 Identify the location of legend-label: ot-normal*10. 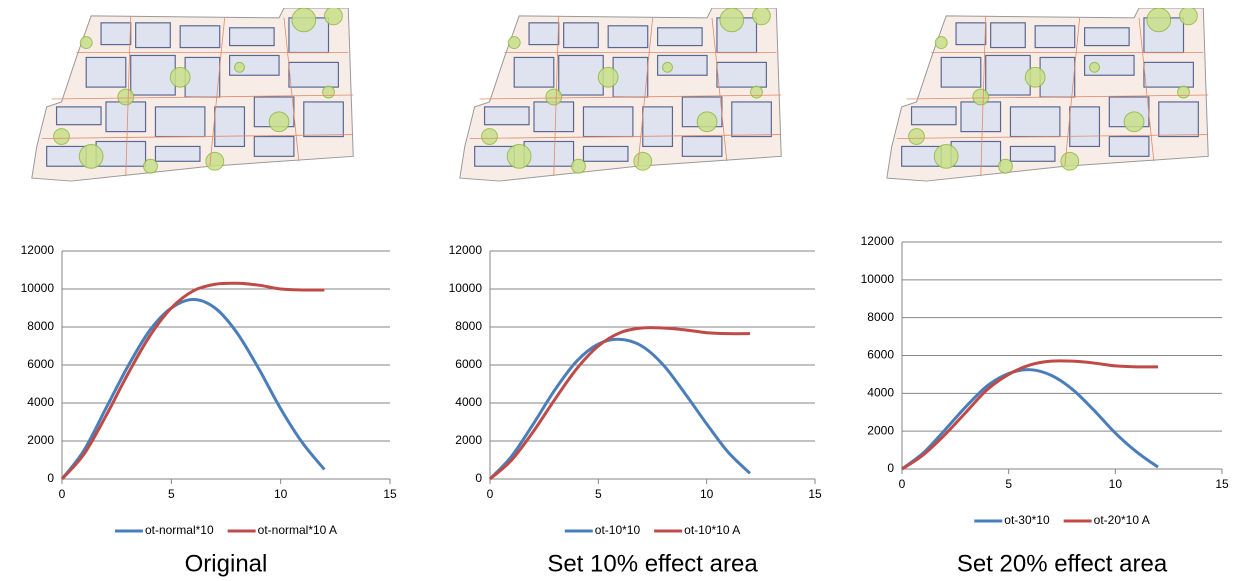
(179, 530).